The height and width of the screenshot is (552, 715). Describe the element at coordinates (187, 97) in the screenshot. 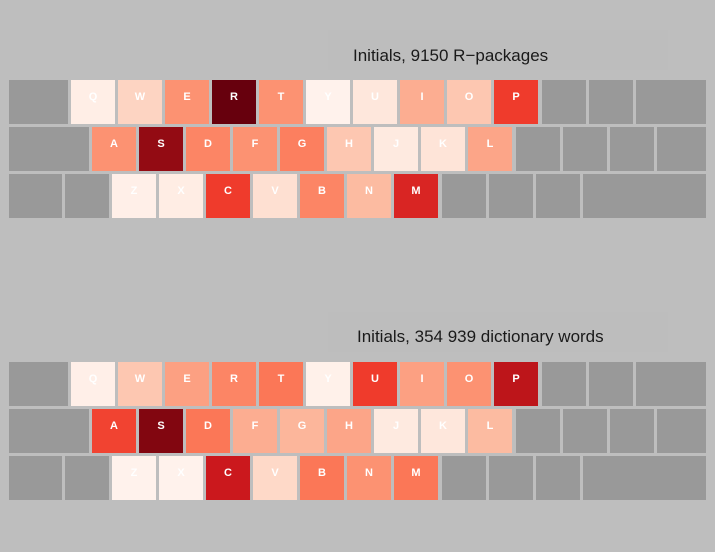

I see `key-label: E` at that location.